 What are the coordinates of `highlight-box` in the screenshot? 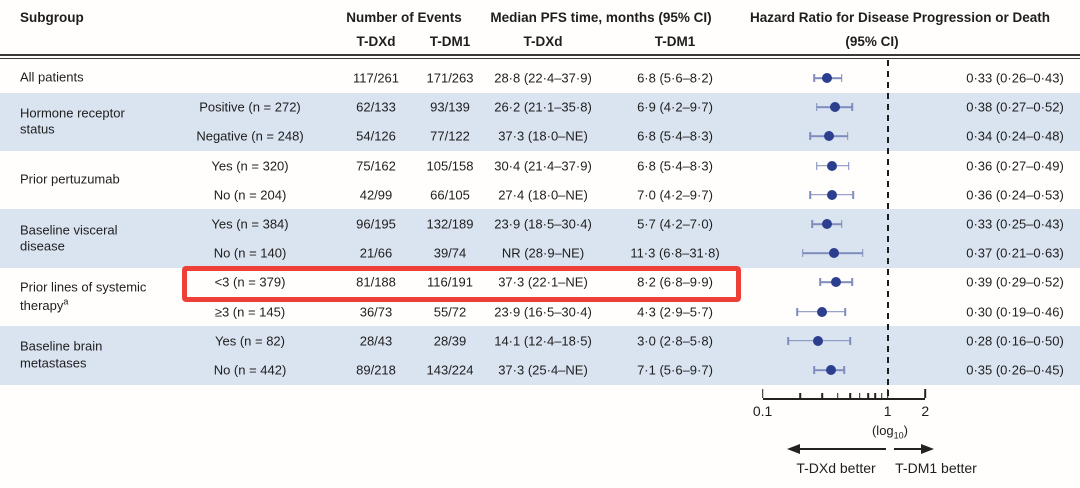 It's located at (461, 284).